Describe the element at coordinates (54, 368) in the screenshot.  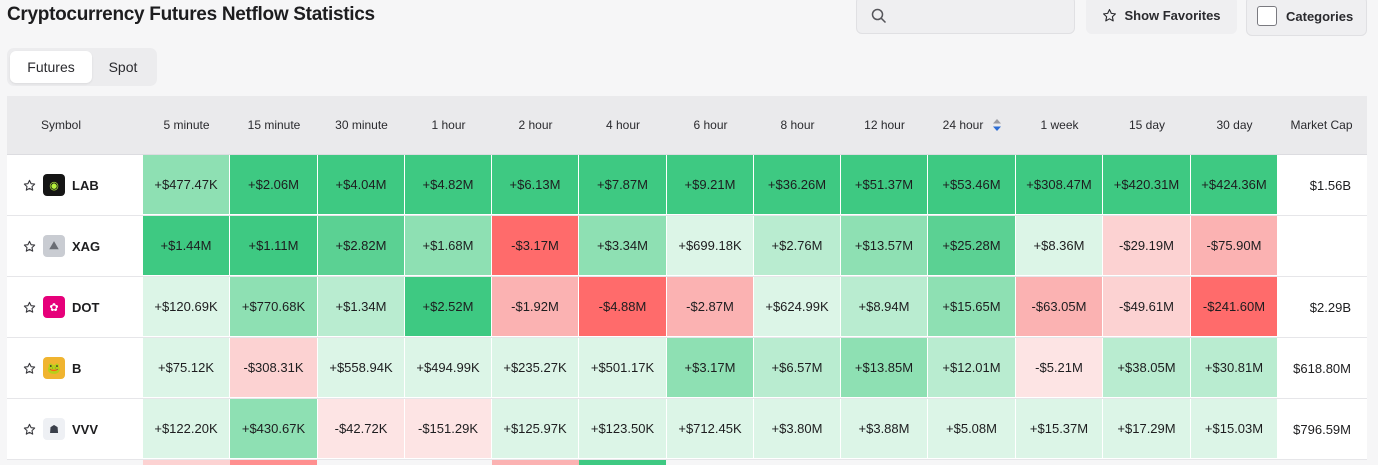
I see `b-logo-icon: 🐸` at that location.